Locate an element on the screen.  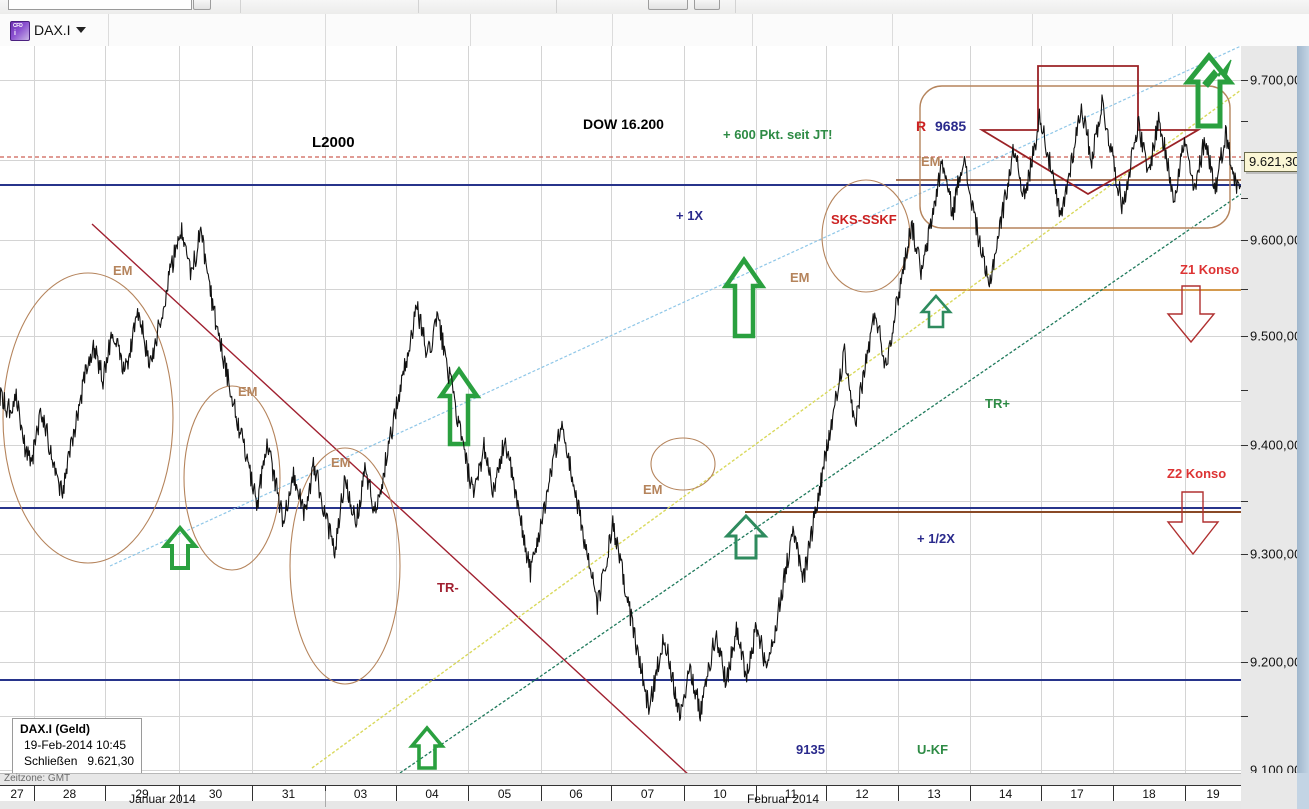
label-em-6: EM is located at coordinates (931, 161).